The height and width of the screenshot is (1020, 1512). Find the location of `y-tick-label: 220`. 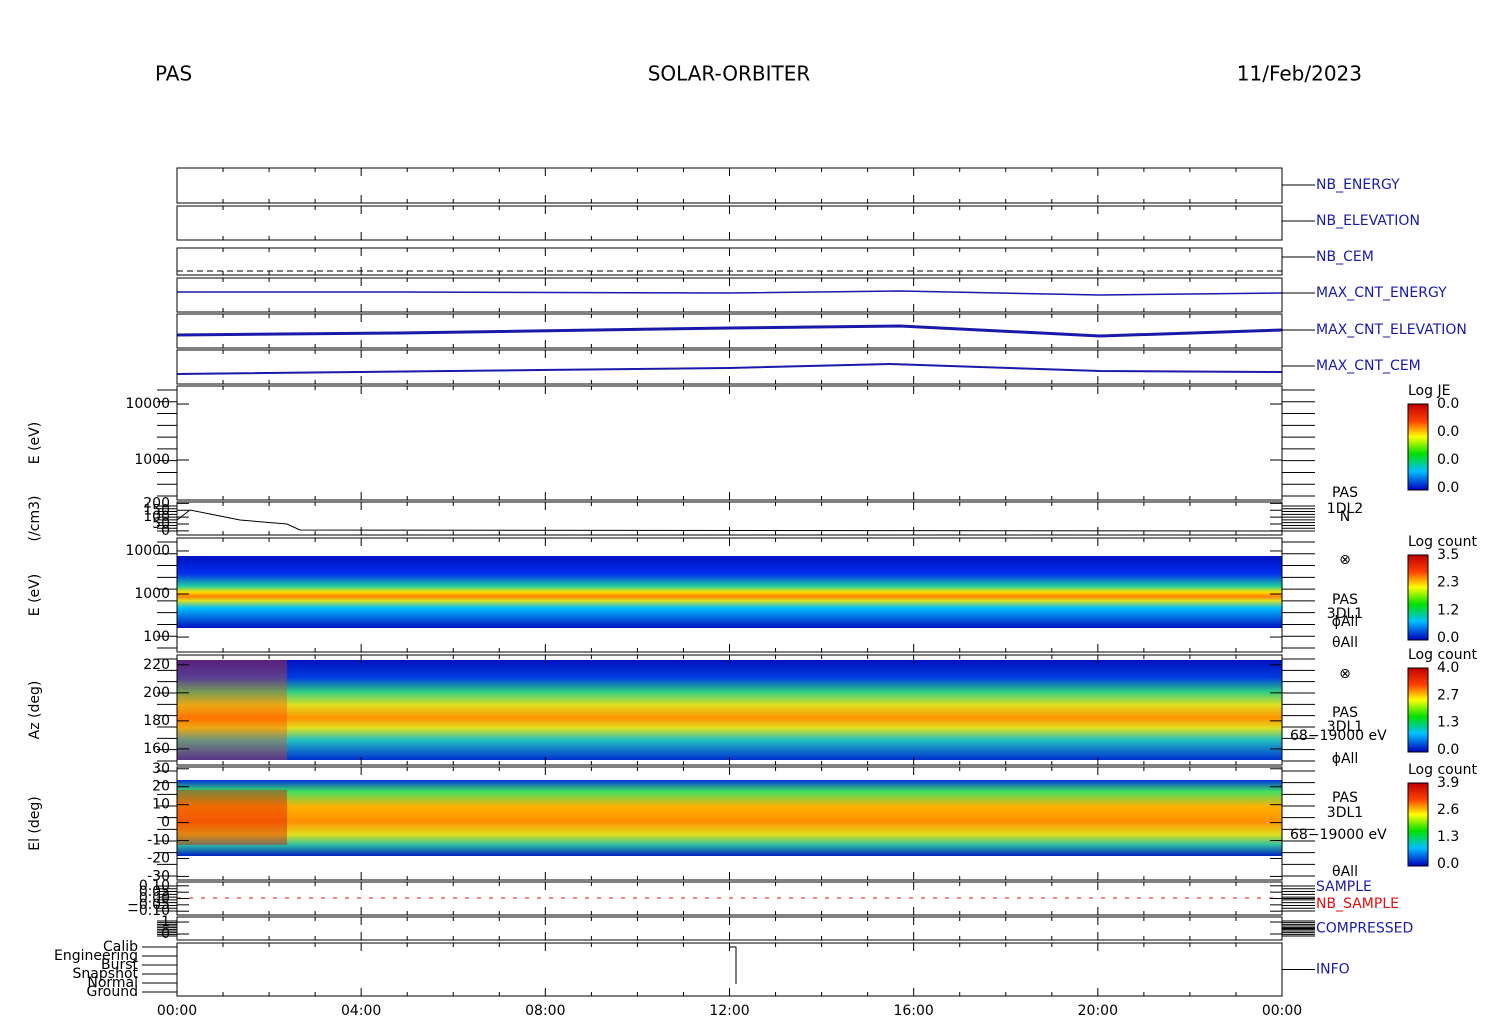

y-tick-label: 220 is located at coordinates (156, 665).